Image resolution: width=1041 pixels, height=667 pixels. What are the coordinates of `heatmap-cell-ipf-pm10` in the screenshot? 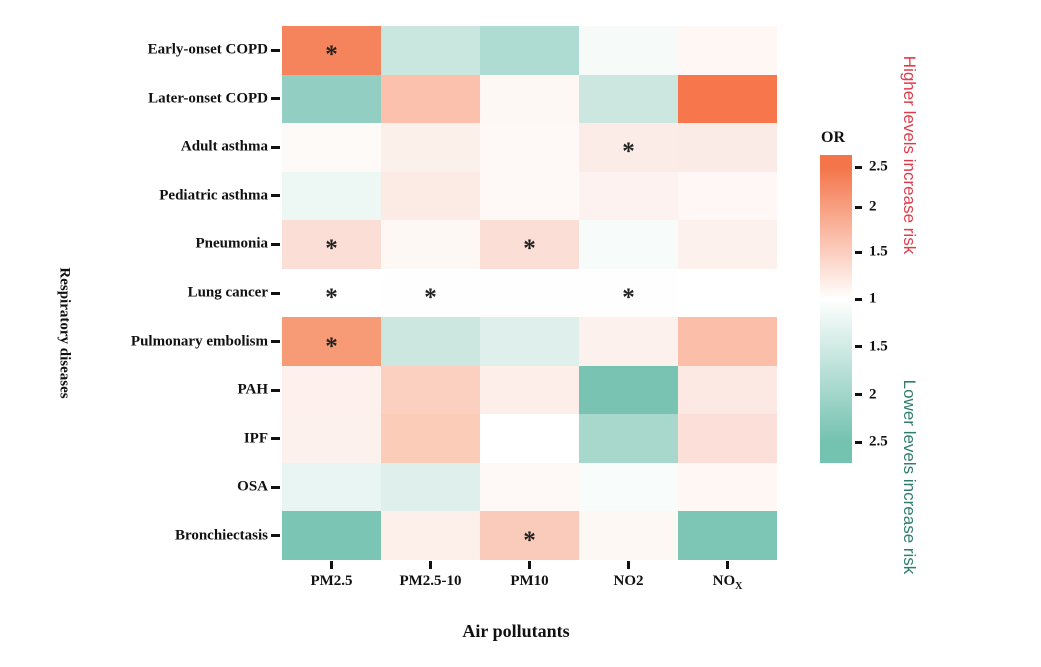 It's located at (529, 438).